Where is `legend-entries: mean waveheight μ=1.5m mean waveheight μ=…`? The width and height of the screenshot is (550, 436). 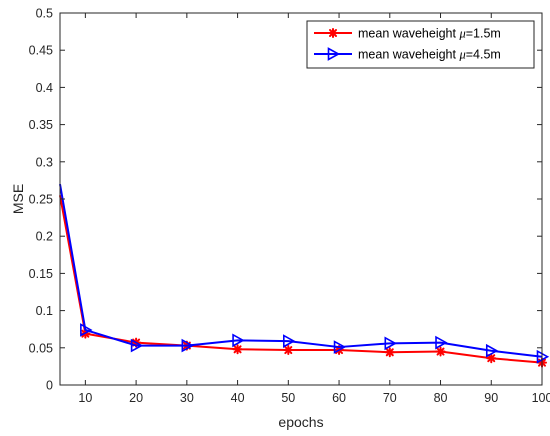 legend-entries: mean waveheight μ=1.5m mean waveheight μ=… is located at coordinates (407, 44).